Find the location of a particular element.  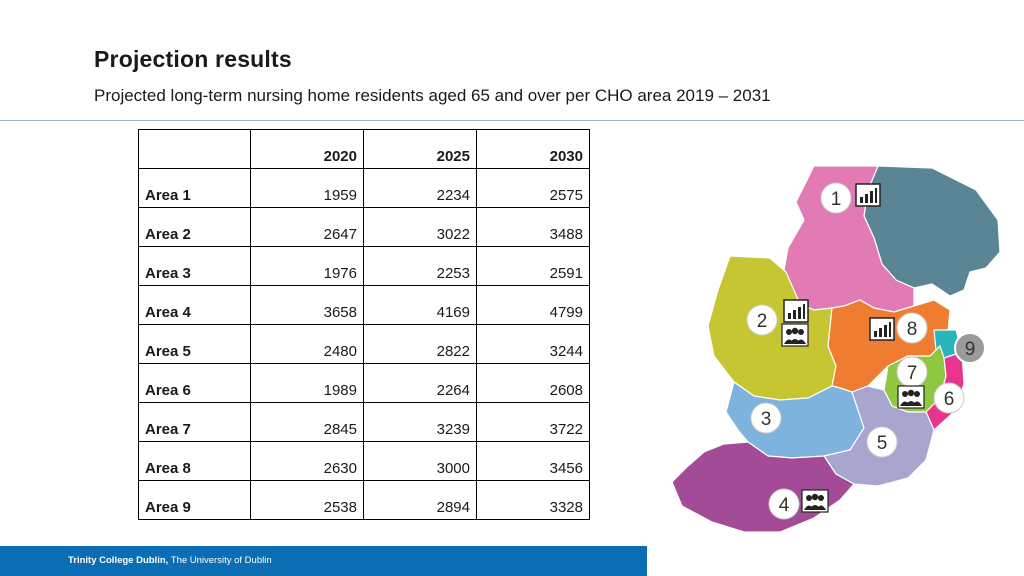

map-marker-5: 5 is located at coordinates (882, 442).